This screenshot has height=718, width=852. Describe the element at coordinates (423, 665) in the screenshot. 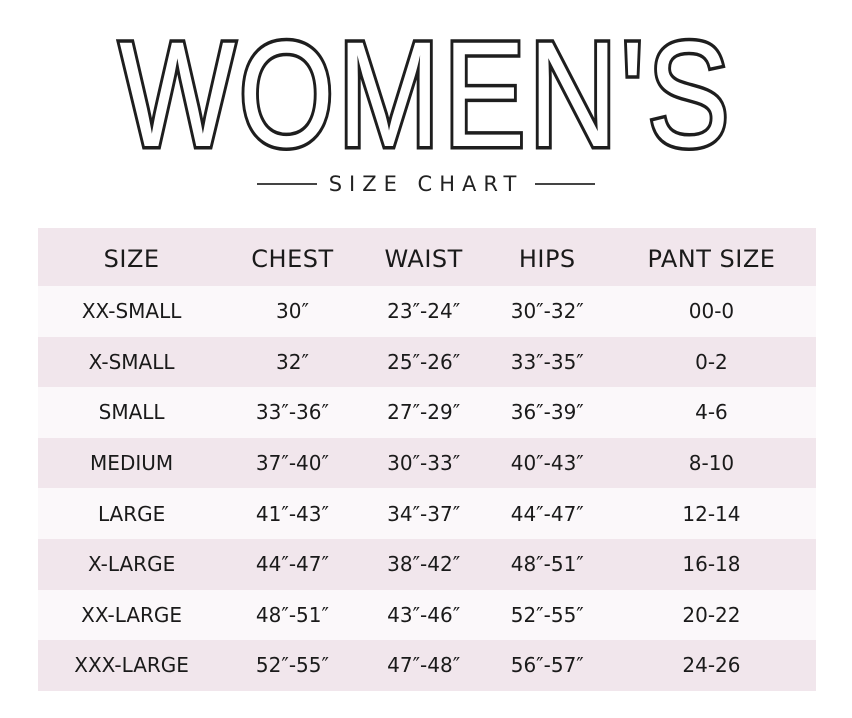

I see `table-cell: 47″-48″` at that location.